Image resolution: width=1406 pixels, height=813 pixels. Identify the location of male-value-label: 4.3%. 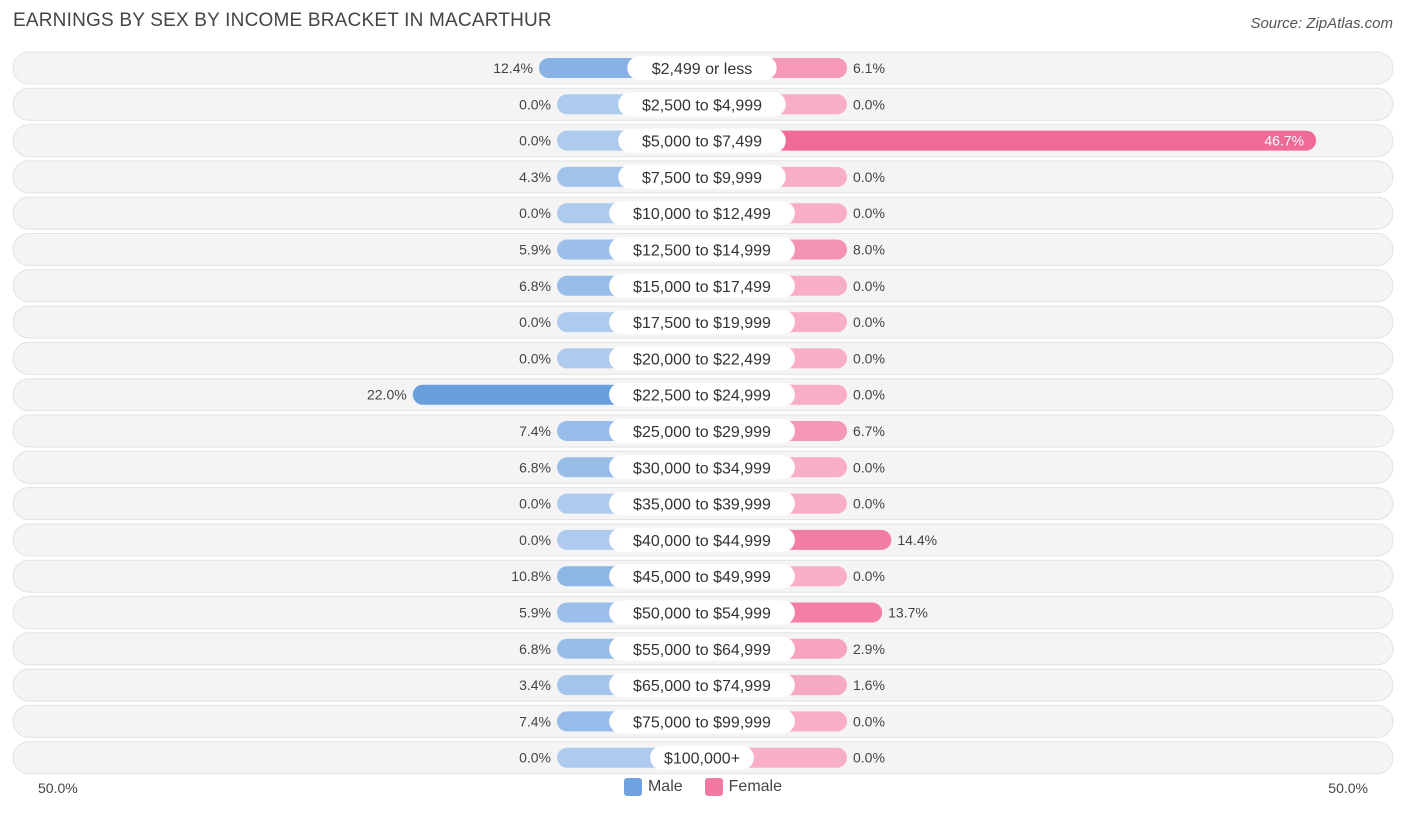
(535, 177).